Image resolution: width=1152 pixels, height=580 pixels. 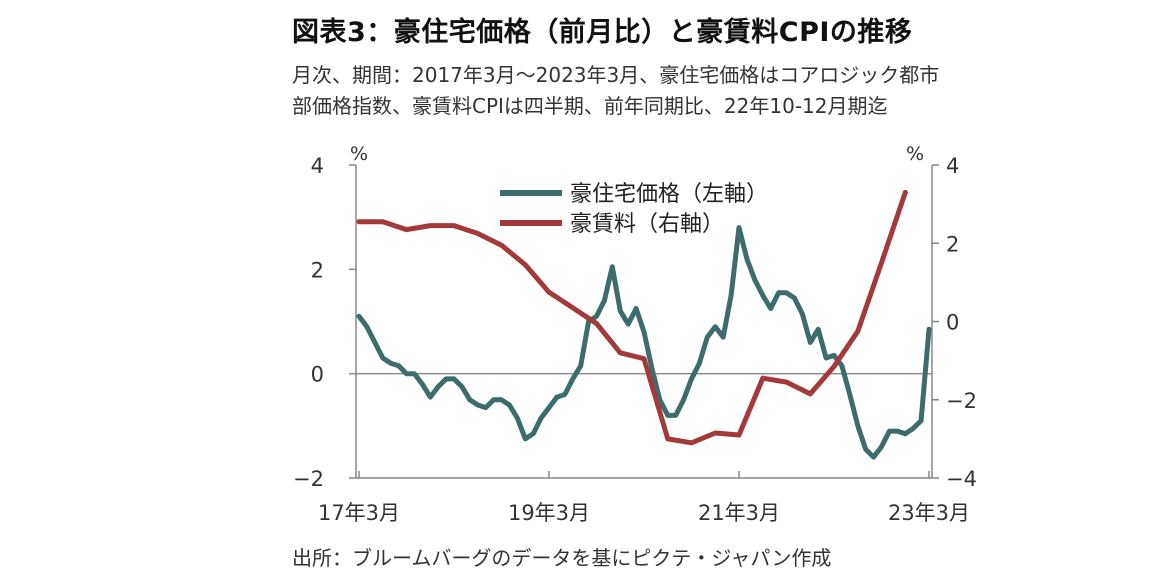 I want to click on x-tick-label: 23年3月, so click(x=929, y=513).